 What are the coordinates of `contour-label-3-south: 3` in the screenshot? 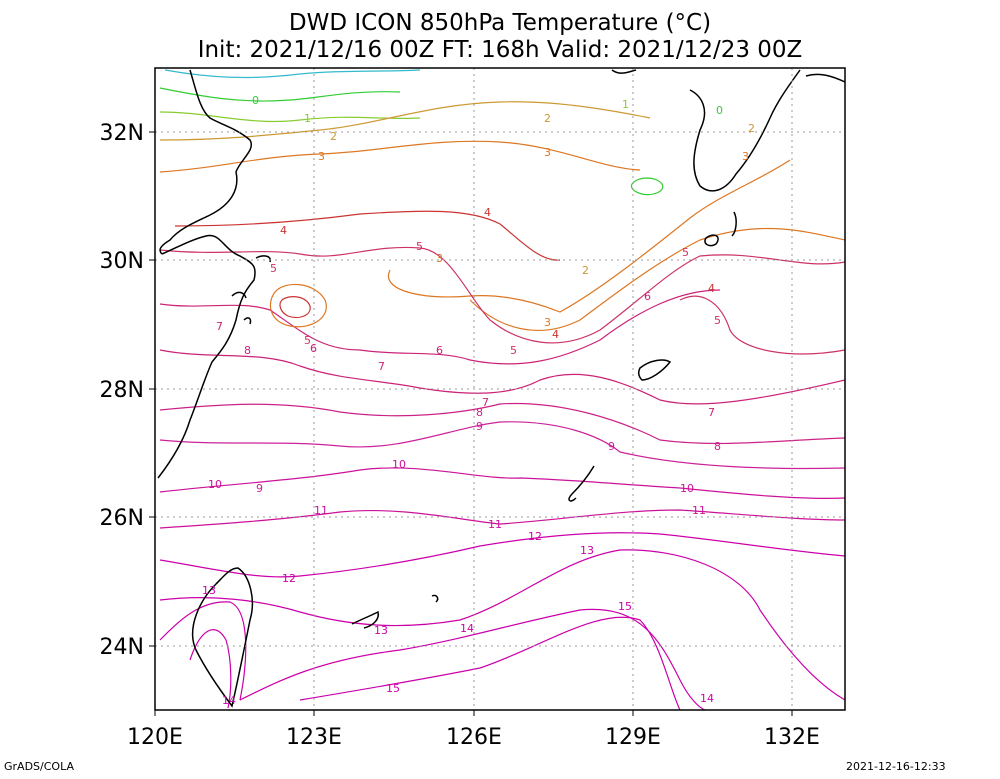 It's located at (547, 322).